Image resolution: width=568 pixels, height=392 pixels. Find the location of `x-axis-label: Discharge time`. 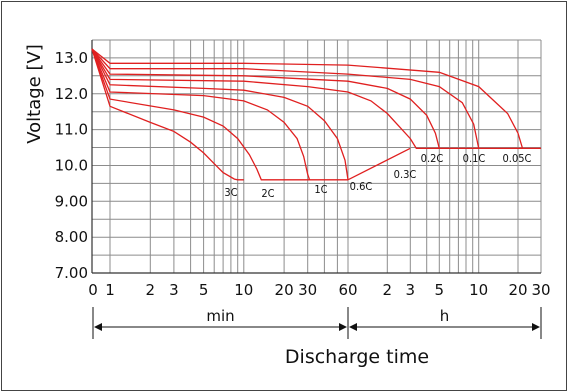

x-axis-label: Discharge time is located at coordinates (357, 357).